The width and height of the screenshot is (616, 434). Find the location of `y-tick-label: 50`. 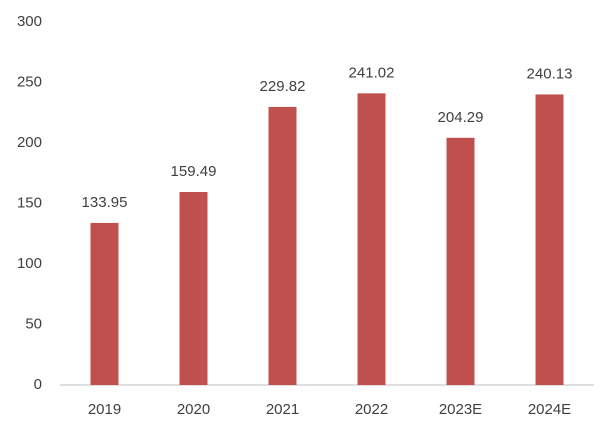

y-tick-label: 50 is located at coordinates (33, 323).